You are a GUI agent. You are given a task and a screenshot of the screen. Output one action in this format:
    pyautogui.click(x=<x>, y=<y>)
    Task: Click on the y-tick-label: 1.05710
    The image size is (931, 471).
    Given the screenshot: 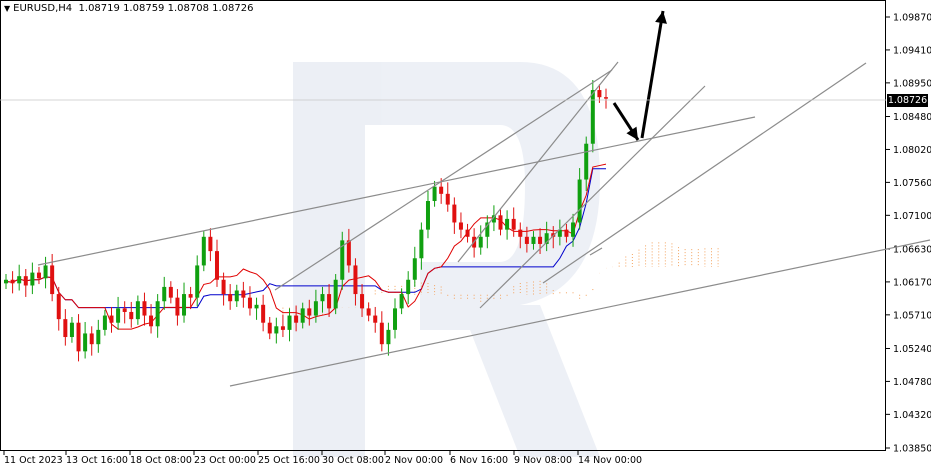 What is the action you would take?
    pyautogui.click(x=912, y=315)
    